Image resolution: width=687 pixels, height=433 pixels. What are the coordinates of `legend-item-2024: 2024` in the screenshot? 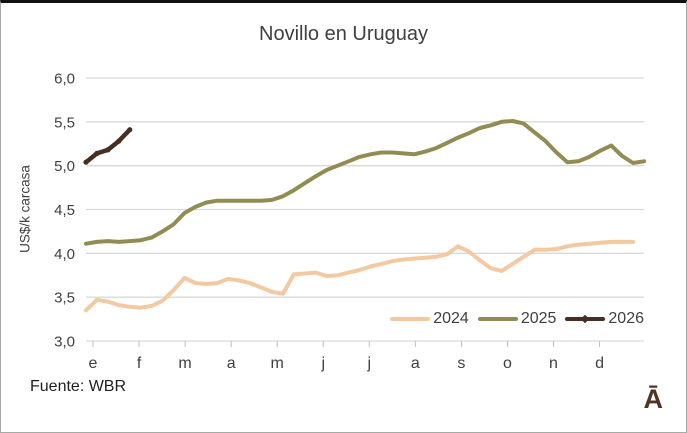 It's located at (429, 319).